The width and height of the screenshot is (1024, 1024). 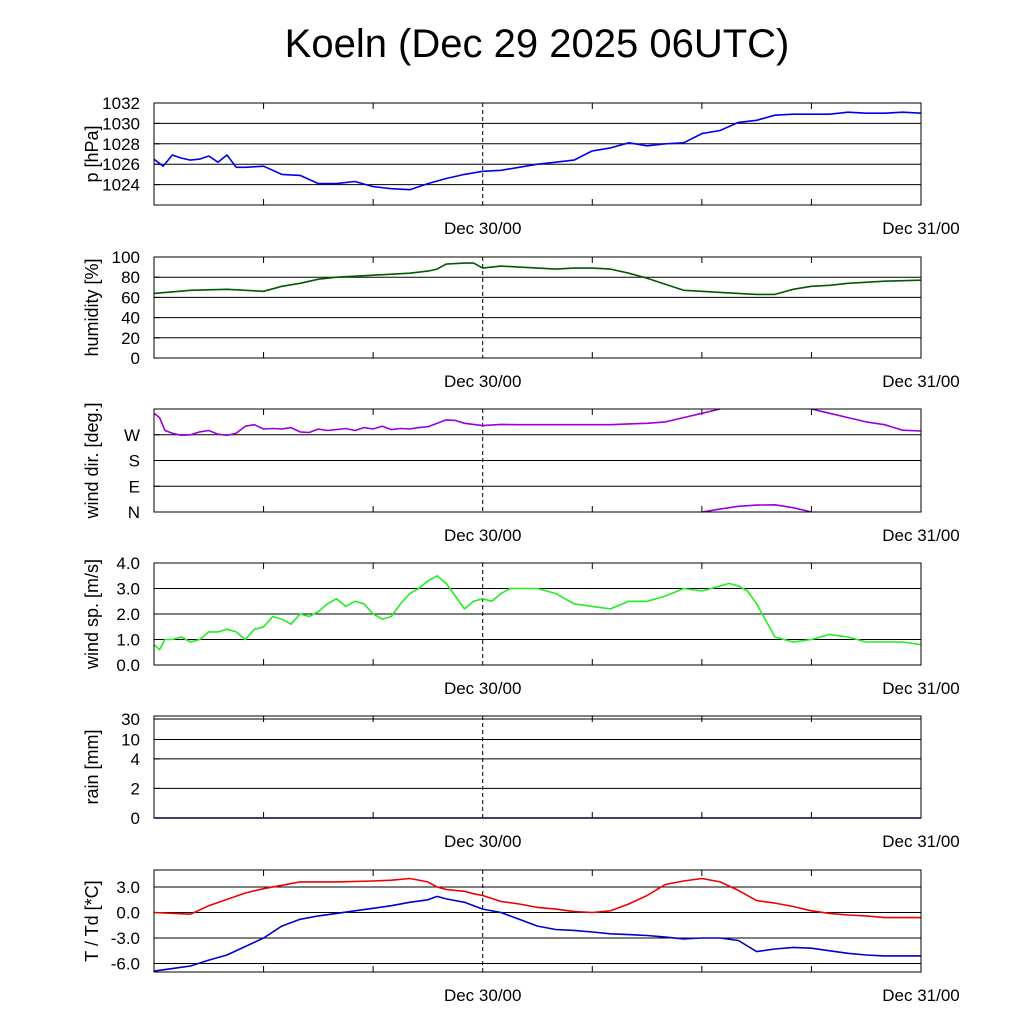 What do you see at coordinates (125, 964) in the screenshot?
I see `y-tick-label: -6.0` at bounding box center [125, 964].